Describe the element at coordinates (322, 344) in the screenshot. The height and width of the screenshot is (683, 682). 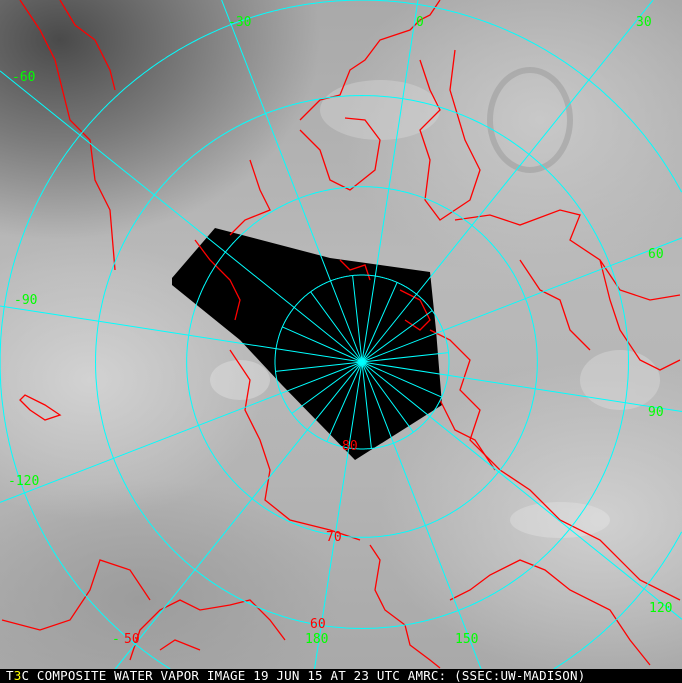
I see `meridian--75` at that location.